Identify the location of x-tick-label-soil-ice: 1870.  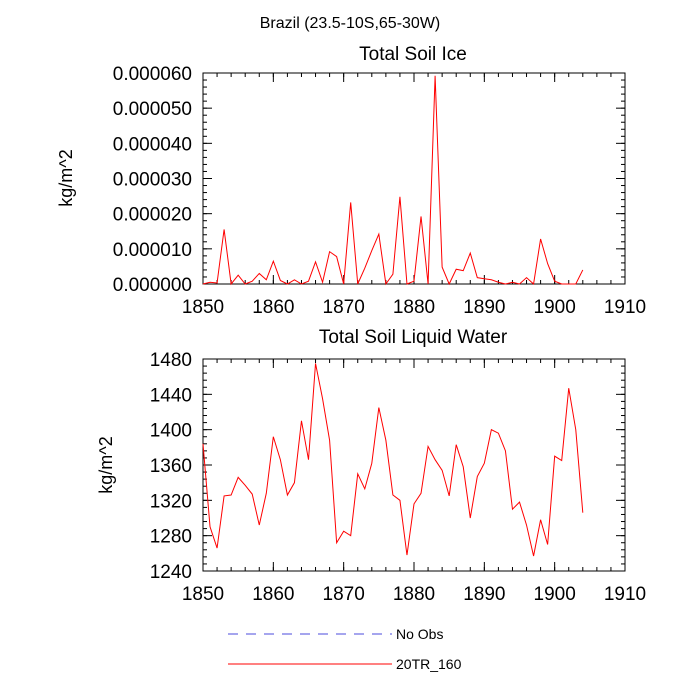
(344, 307).